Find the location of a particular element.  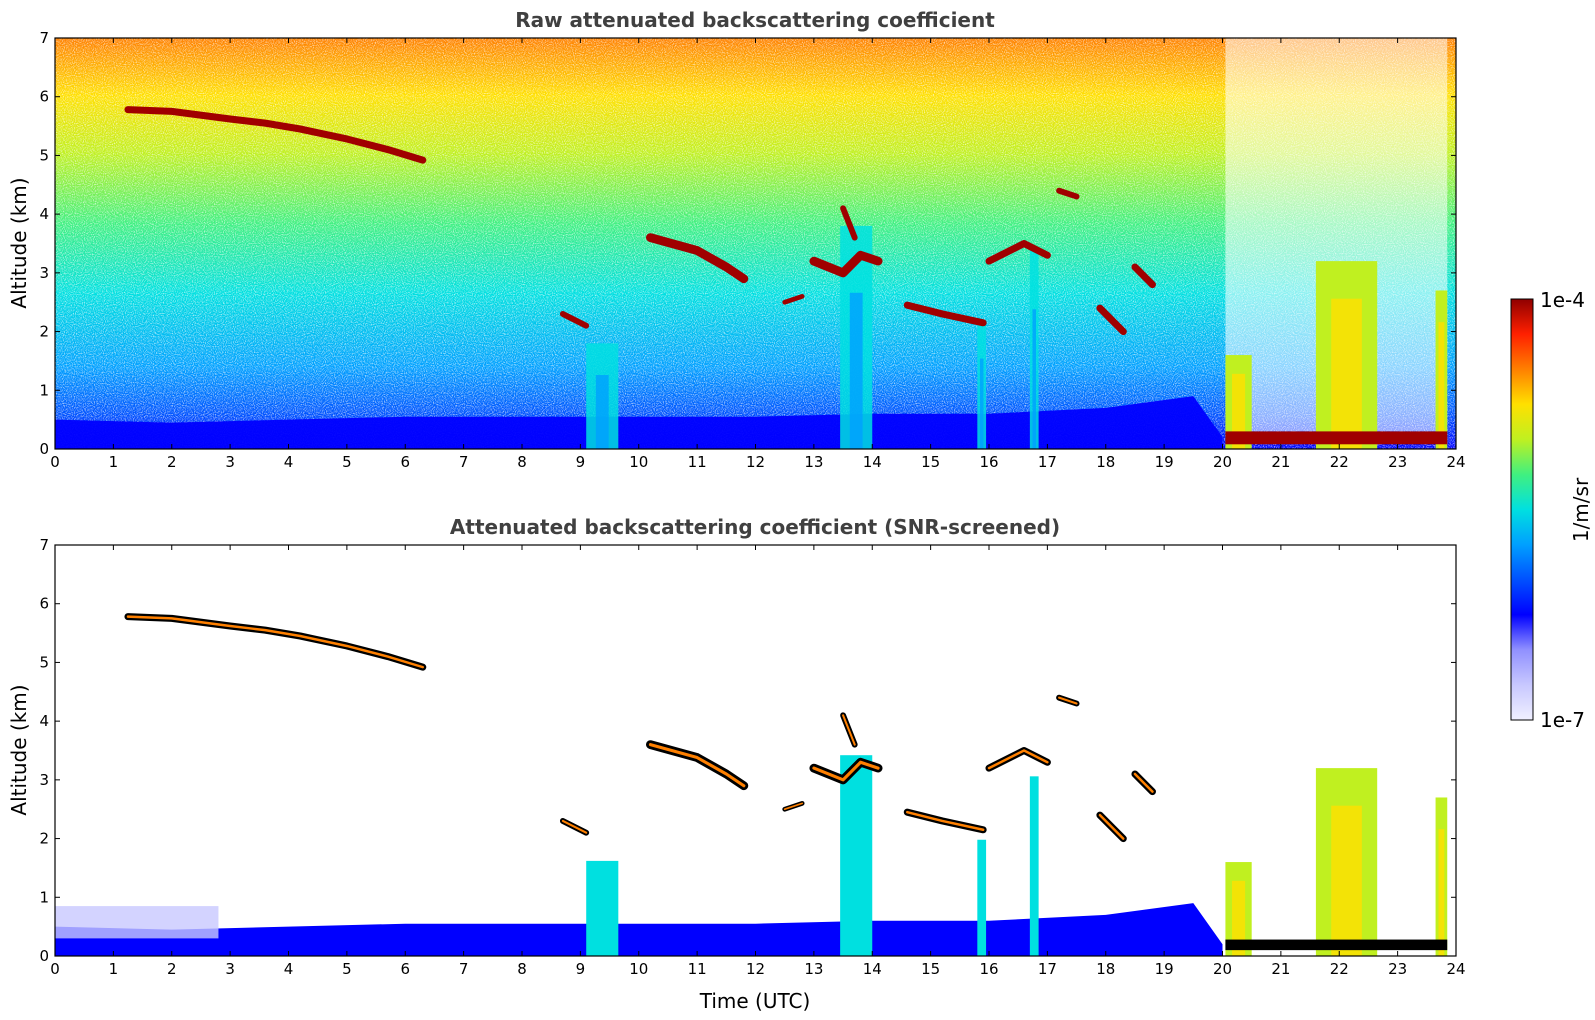

x-tick-label: 11 is located at coordinates (697, 462).